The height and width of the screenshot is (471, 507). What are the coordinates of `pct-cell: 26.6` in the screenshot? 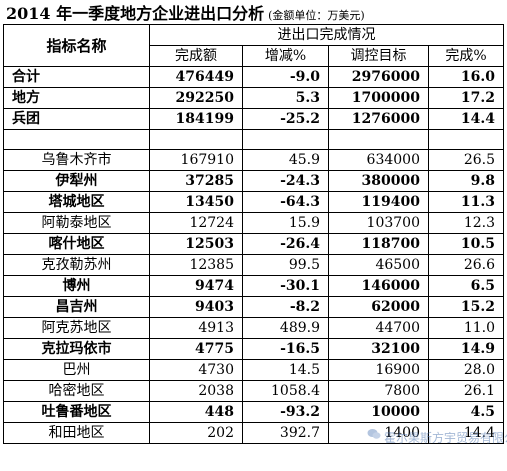 It's located at (466, 265).